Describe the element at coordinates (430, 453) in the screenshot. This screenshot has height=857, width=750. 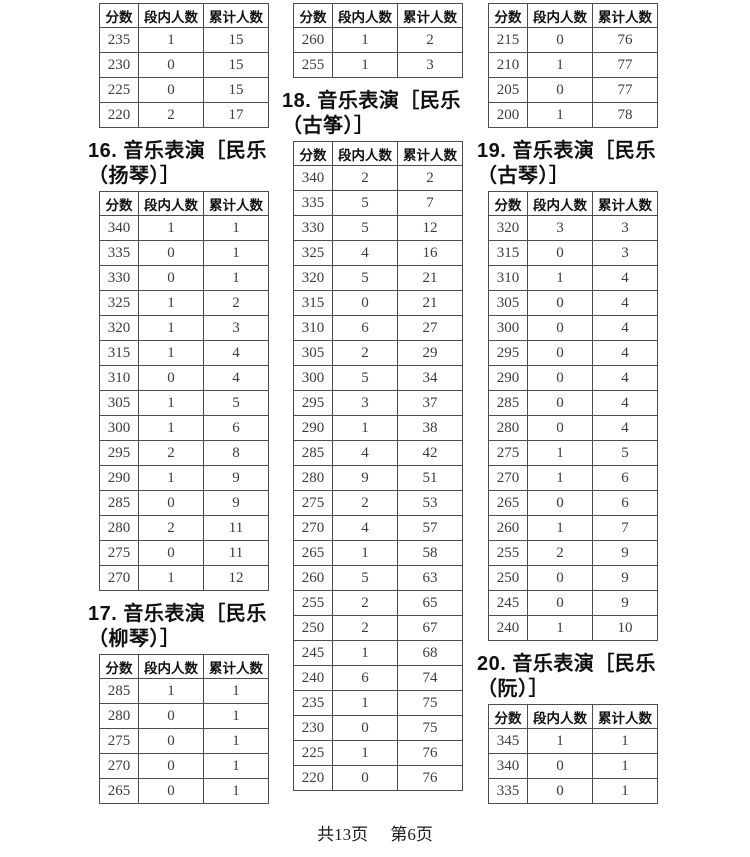
I see `table-cell: 42` at that location.